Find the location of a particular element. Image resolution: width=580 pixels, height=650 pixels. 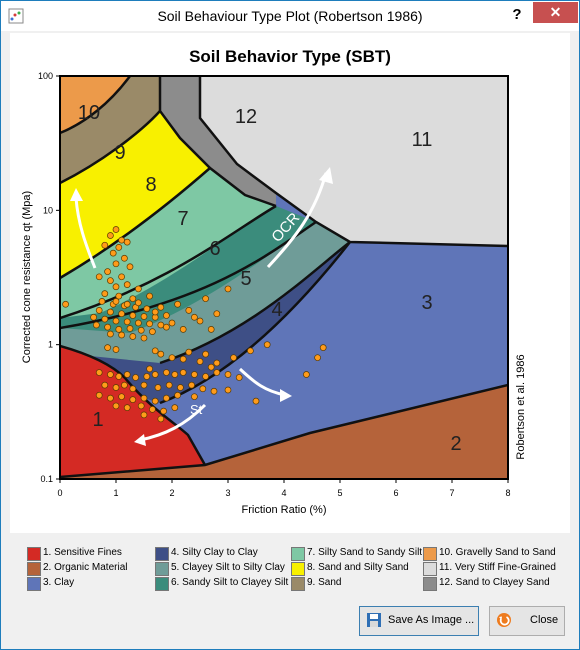

x-tick-label: 4 is located at coordinates (283, 493).